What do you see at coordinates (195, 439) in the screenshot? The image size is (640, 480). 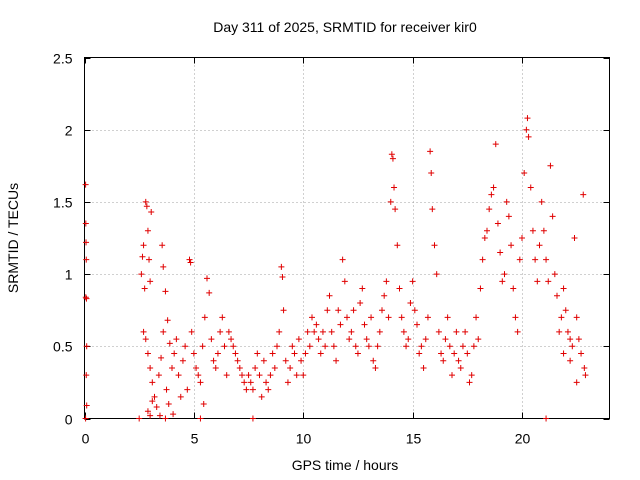 I see `x-tick-label: 5` at bounding box center [195, 439].